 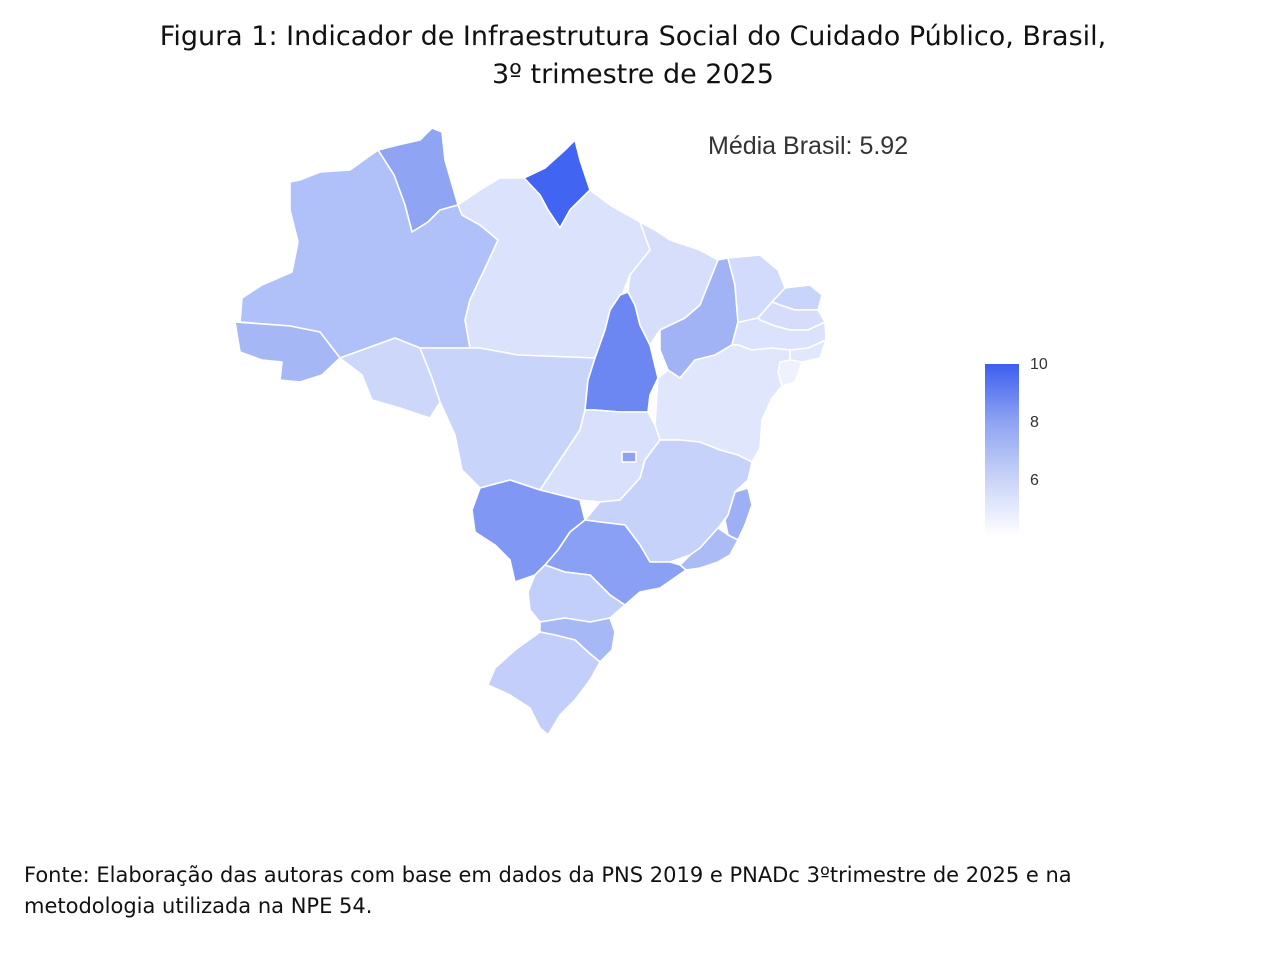 What do you see at coordinates (633, 74) in the screenshot?
I see `figure-title-line-2: 3º trimestre de 2025` at bounding box center [633, 74].